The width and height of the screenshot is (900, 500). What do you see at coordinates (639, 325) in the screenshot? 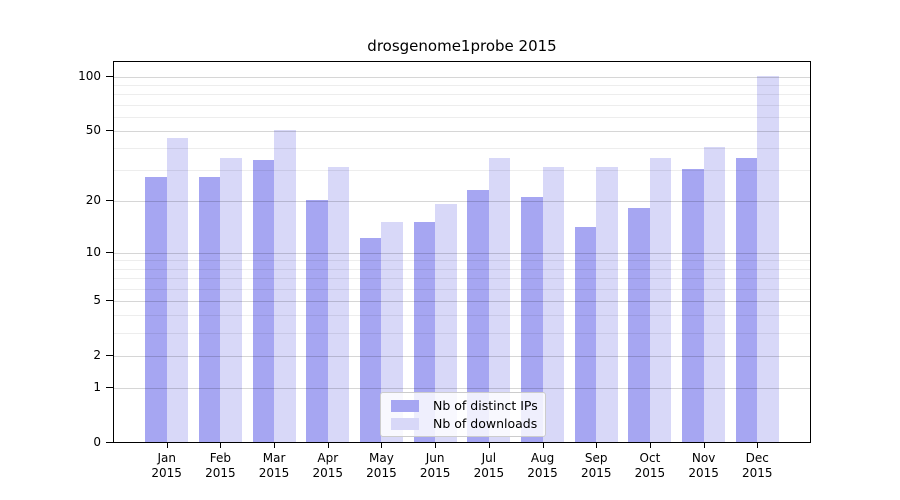
I see `bar-distinct-ips-oct` at bounding box center [639, 325].